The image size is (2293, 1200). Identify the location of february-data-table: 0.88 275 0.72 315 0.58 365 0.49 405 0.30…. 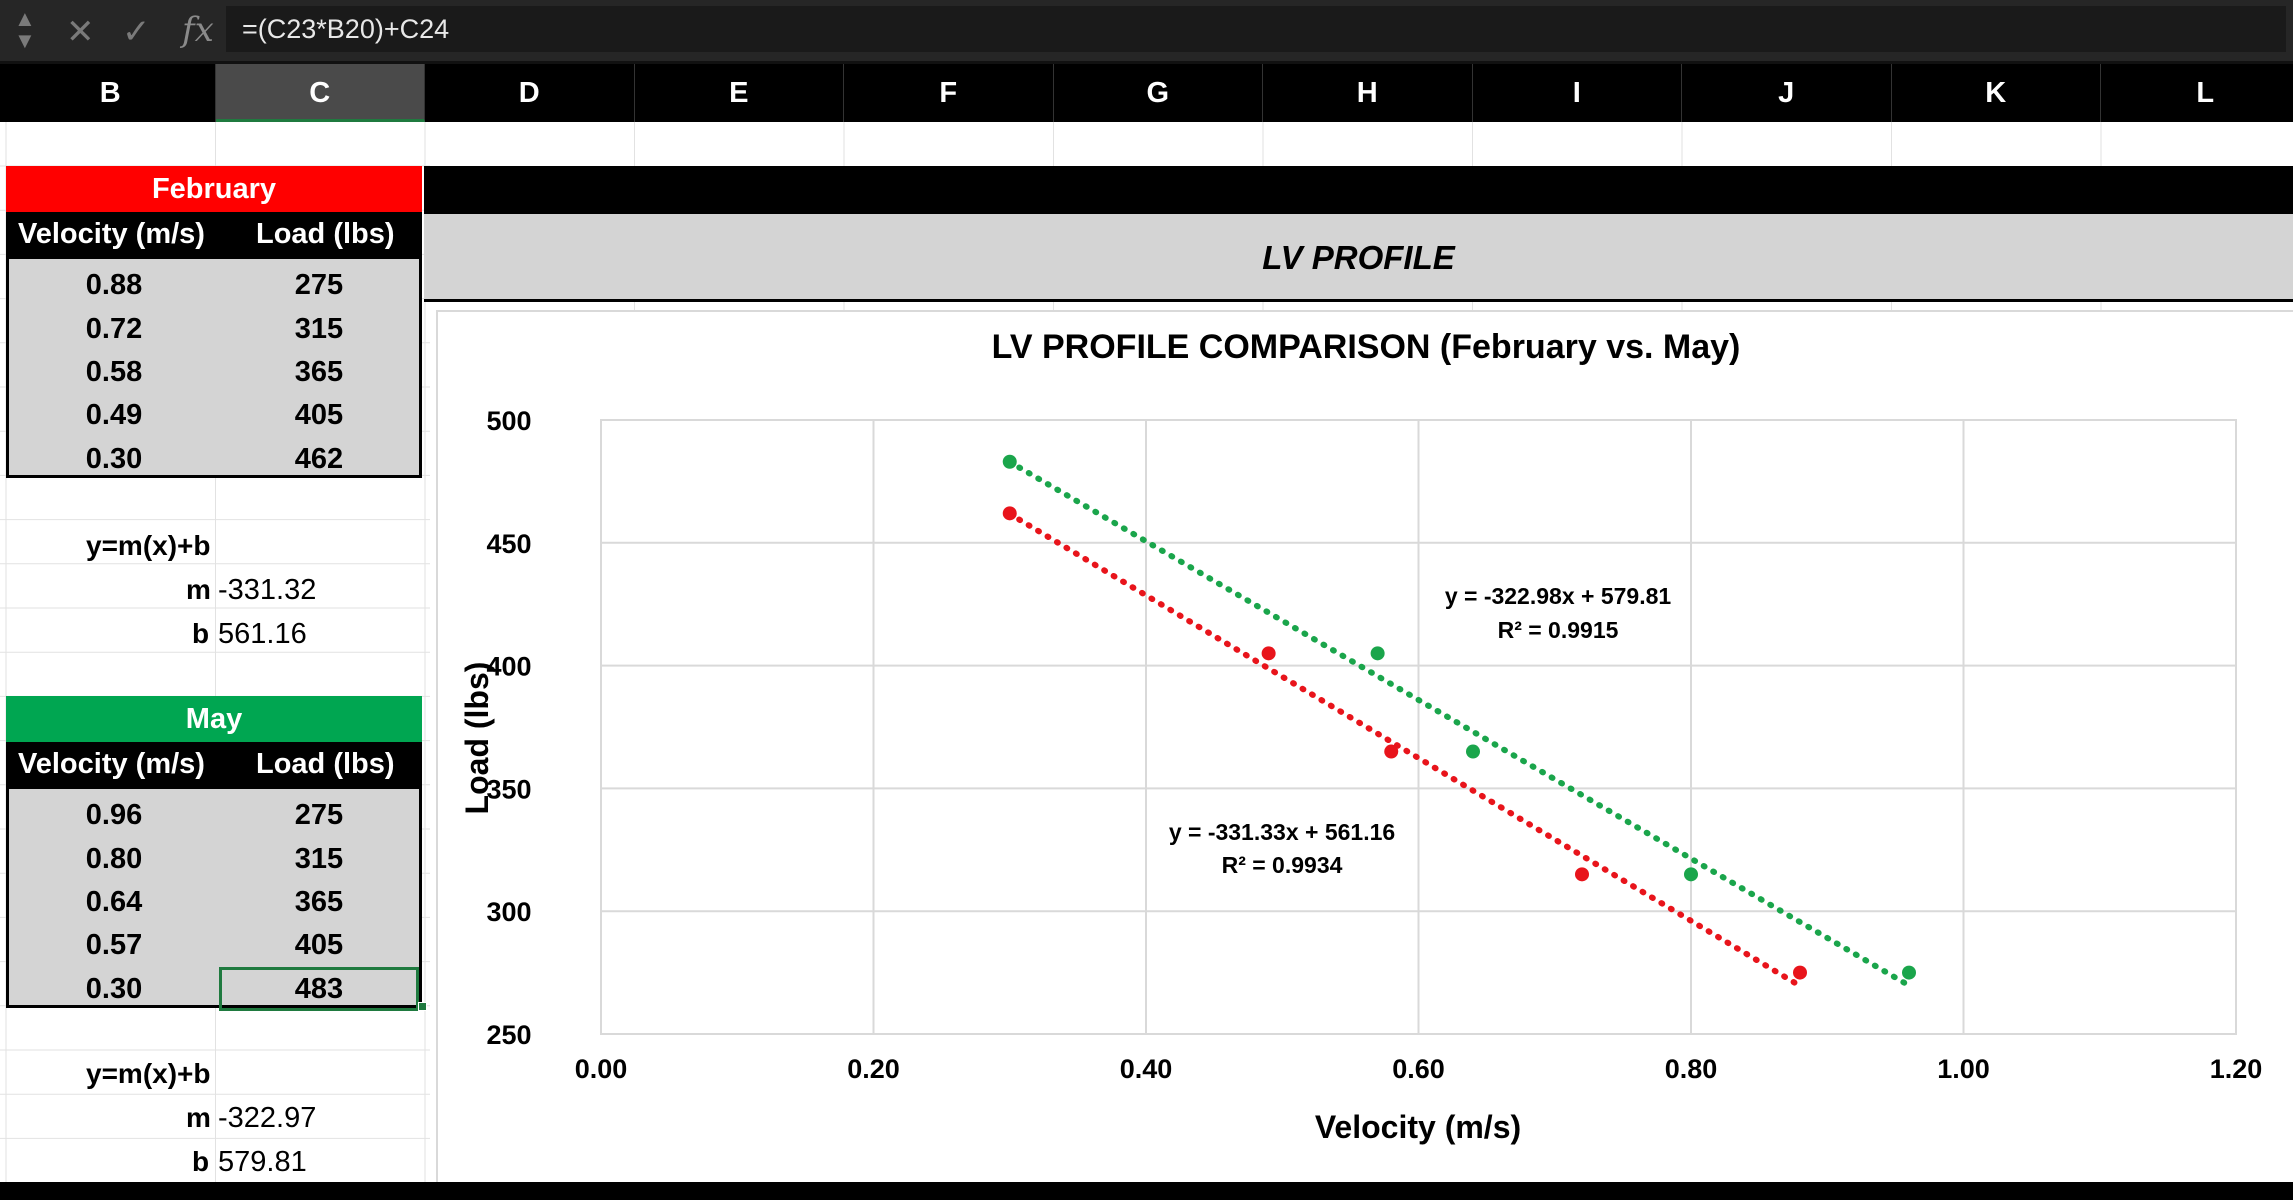
(214, 367).